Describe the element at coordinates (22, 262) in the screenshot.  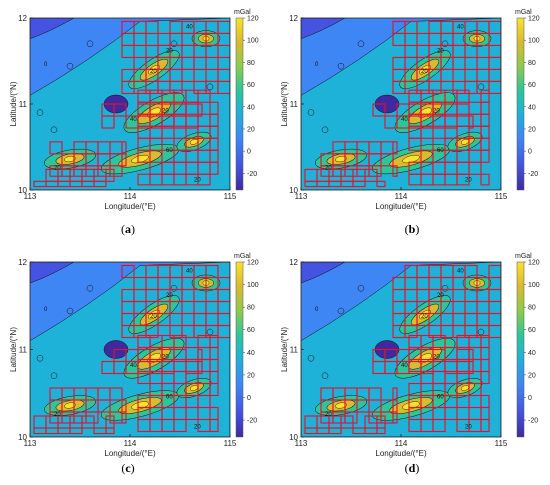
I see `y-tick-label: 12` at that location.